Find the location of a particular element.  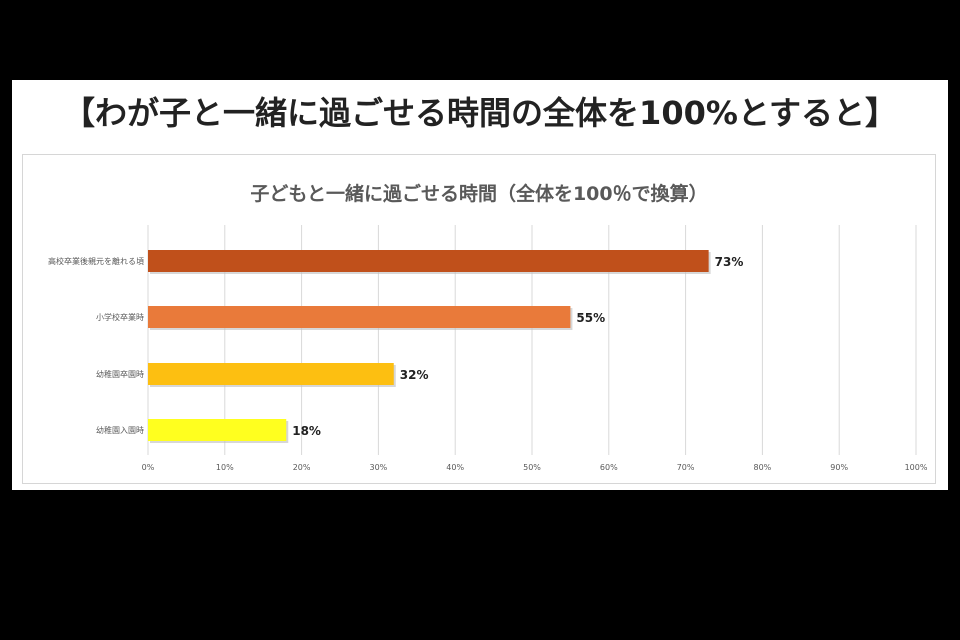

x-tick-label: 20% is located at coordinates (302, 467).